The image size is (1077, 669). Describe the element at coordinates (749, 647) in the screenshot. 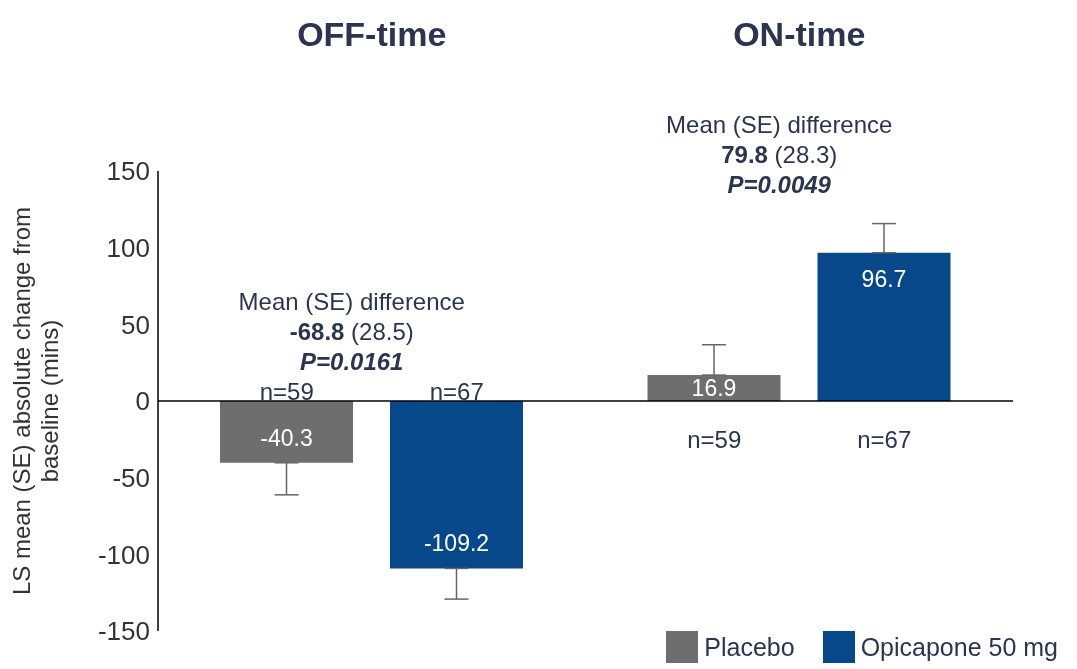

I see `legend-label: Placebo` at that location.